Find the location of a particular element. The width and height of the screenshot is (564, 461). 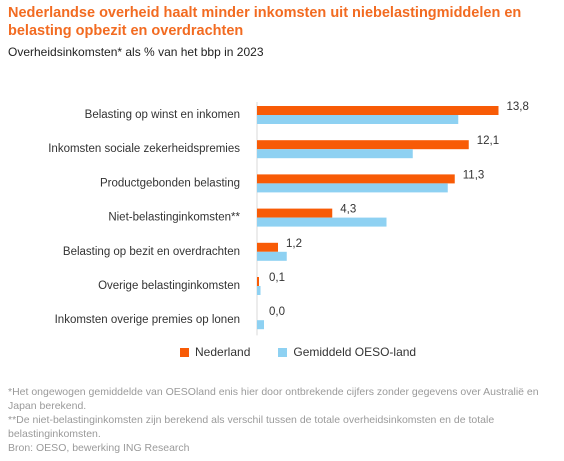

category-label: Productgebonden belasting is located at coordinates (170, 183).